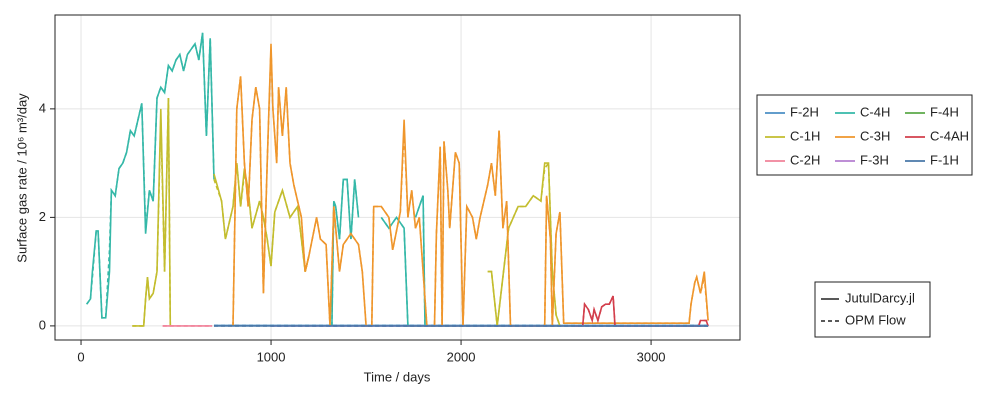  Describe the element at coordinates (874, 159) in the screenshot. I see `legend-label: F-3H` at that location.